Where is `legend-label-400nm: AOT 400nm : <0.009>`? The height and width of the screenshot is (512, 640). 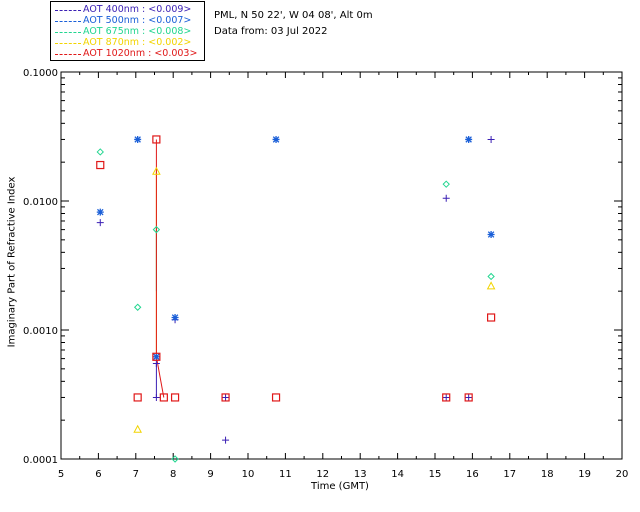 legend-label-400nm: AOT 400nm : <0.009> is located at coordinates (137, 9).